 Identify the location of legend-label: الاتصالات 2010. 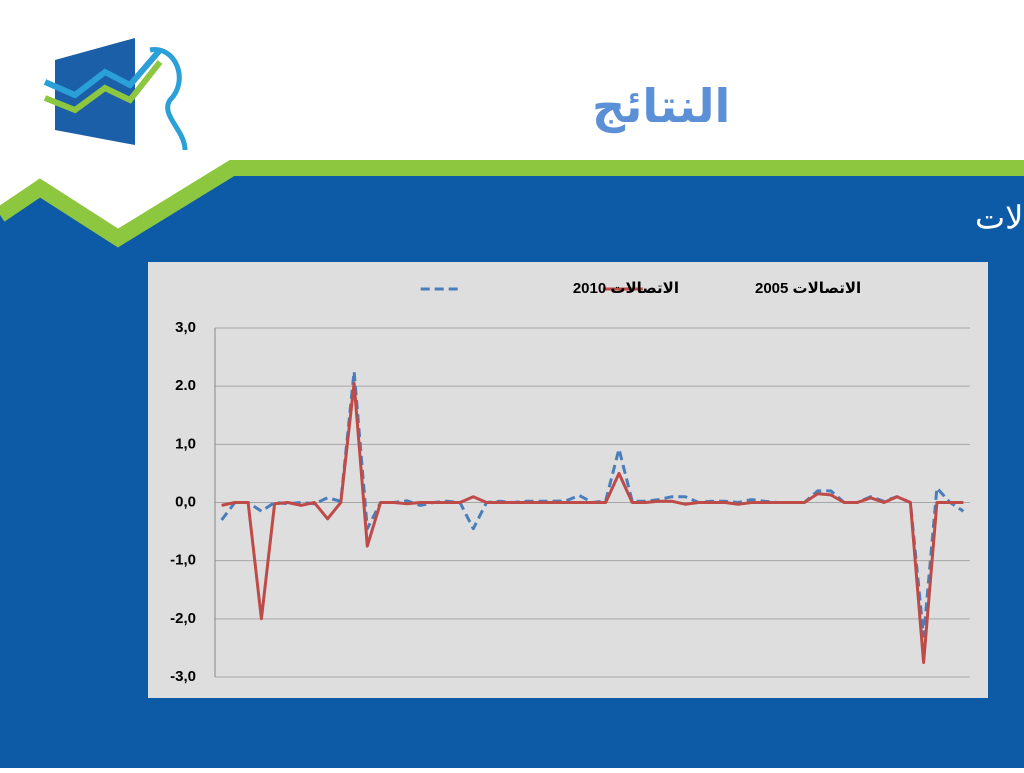
(626, 288).